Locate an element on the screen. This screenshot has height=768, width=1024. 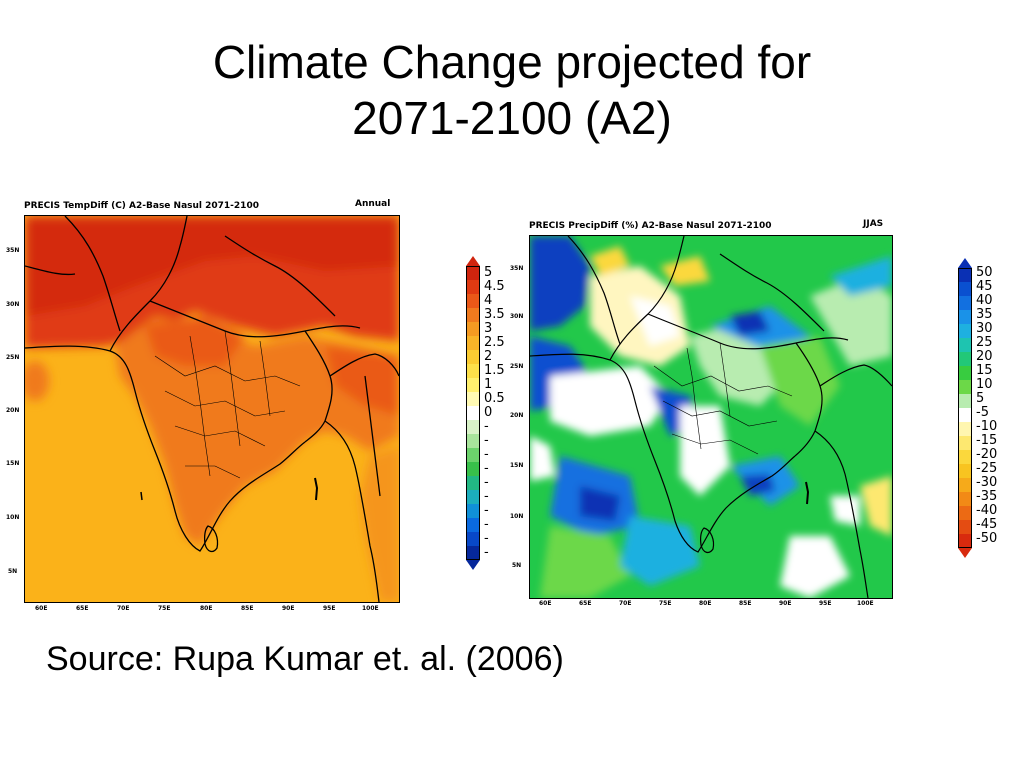
lon-label: 65E is located at coordinates (585, 603).